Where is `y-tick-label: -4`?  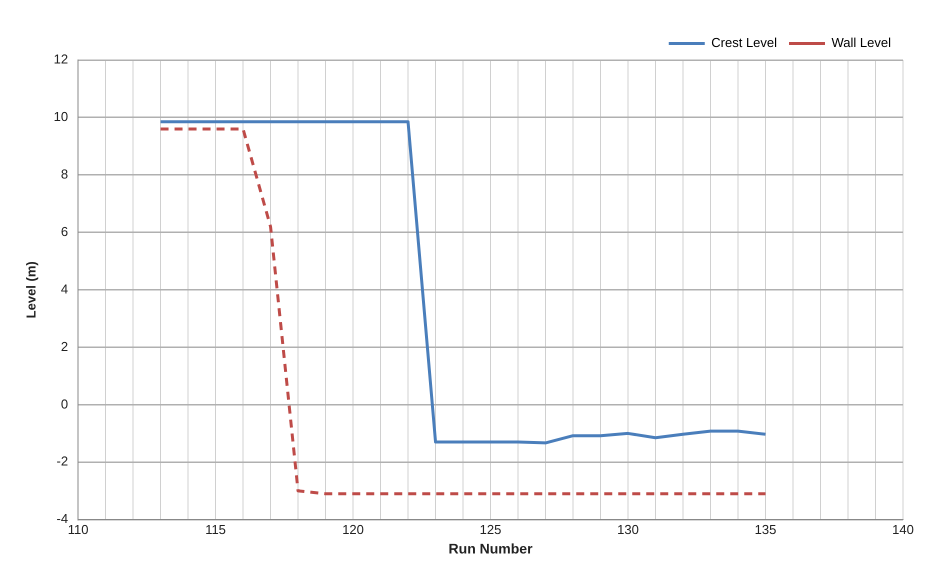 y-tick-label: -4 is located at coordinates (62, 518).